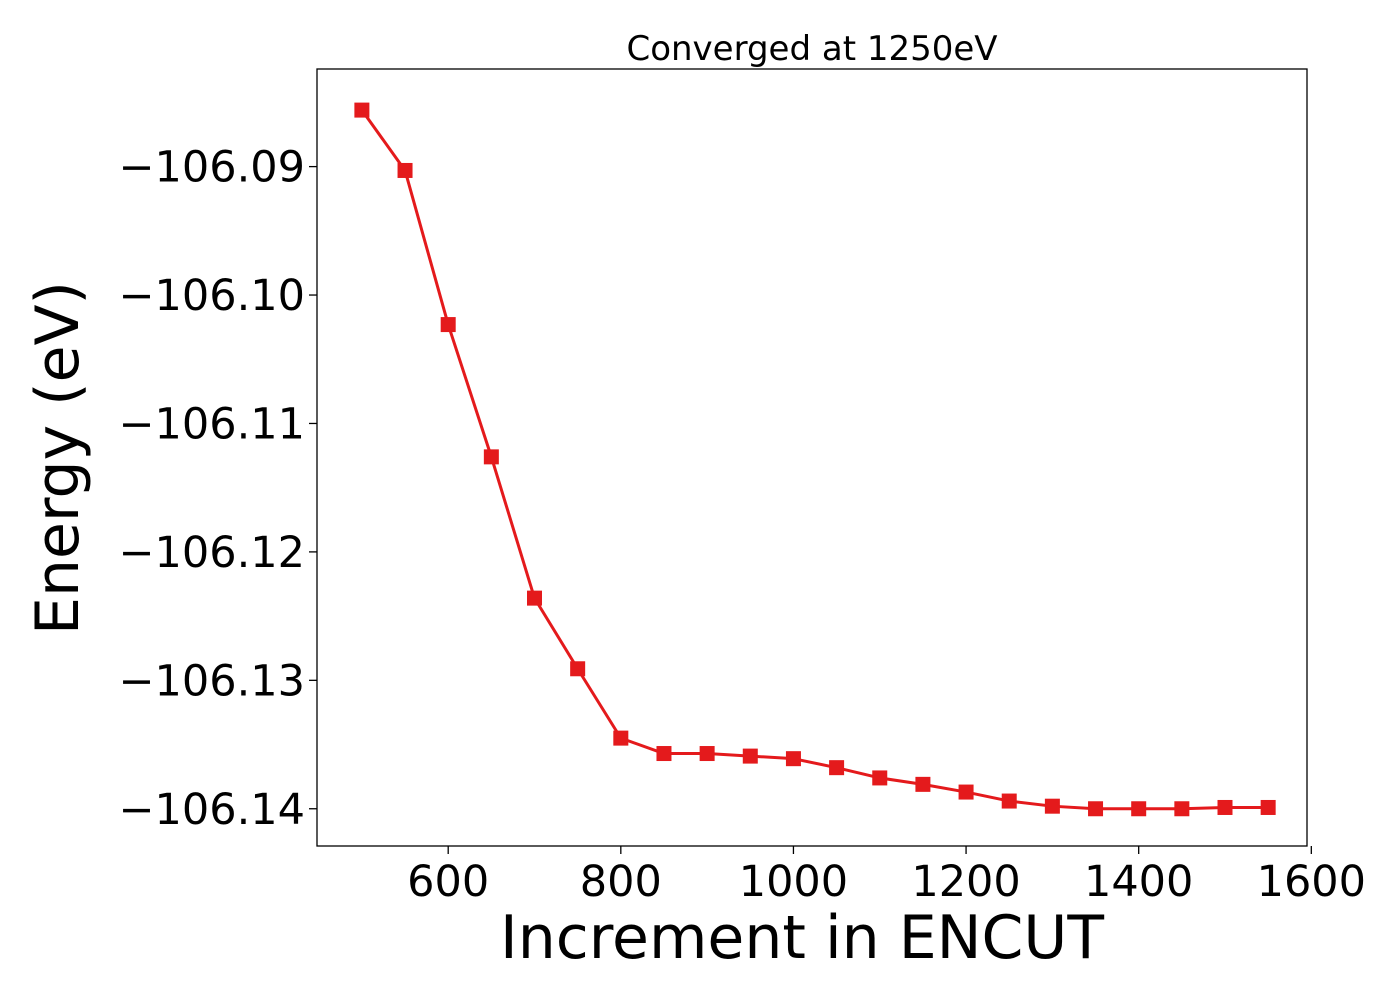  What do you see at coordinates (886, 876) in the screenshot?
I see `x-axis-ticks: 600 800 1000 1200 1400 1600` at bounding box center [886, 876].